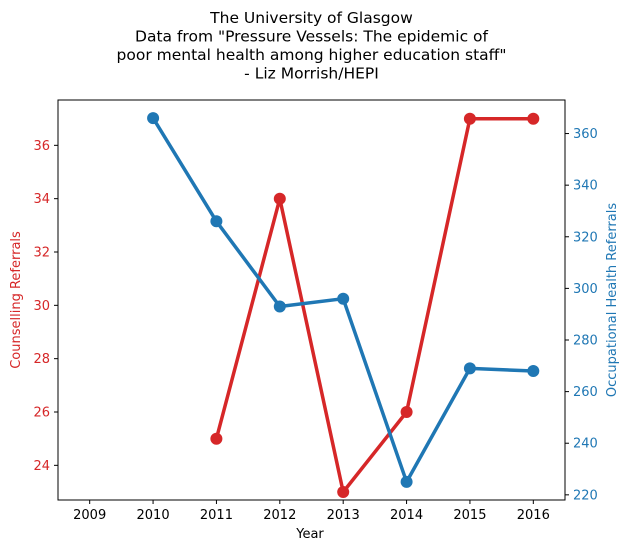 This screenshot has height=551, width=630. Describe the element at coordinates (406, 515) in the screenshot. I see `x-tick-label: 2014` at that location.